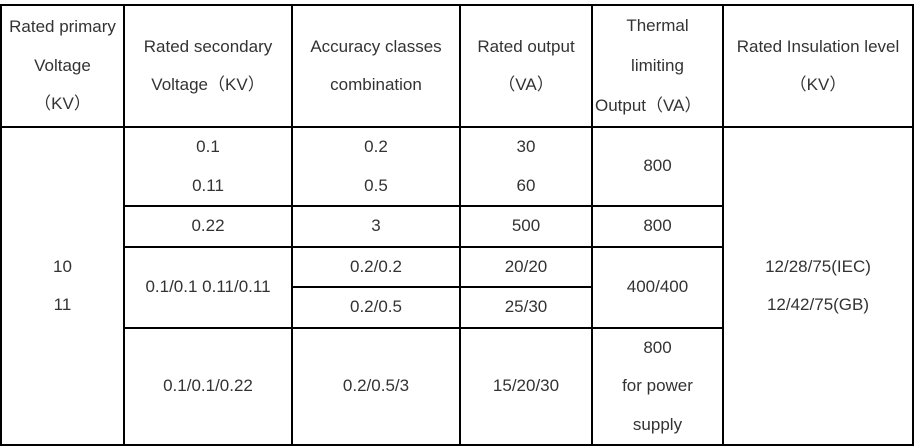  I want to click on cell-output-r3b: 25/30, so click(526, 307).